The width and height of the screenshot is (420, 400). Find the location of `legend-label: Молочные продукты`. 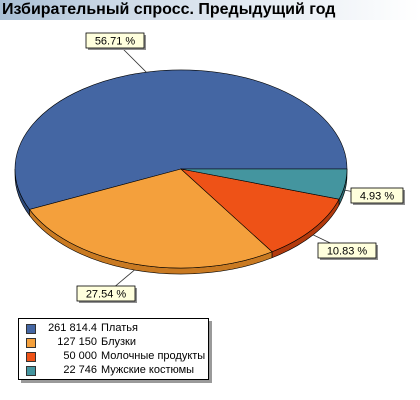

legend-label: Молочные продукты is located at coordinates (153, 356).